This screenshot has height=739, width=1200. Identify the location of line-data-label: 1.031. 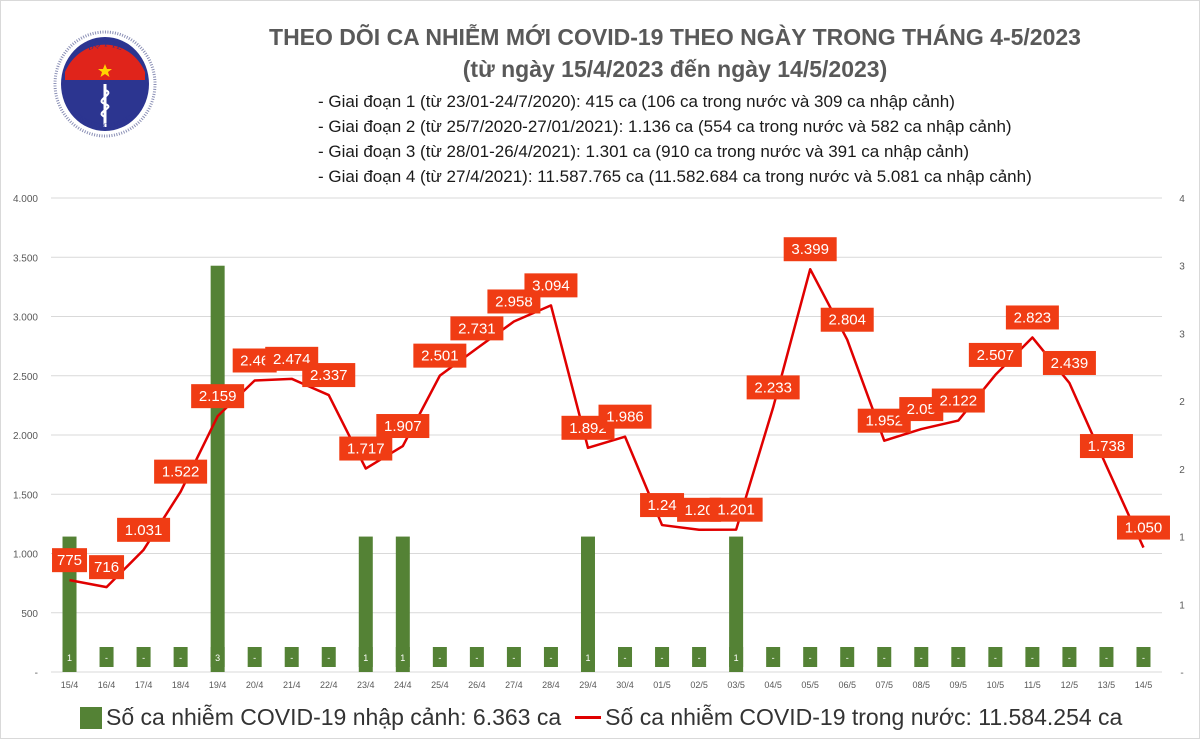
(144, 530).